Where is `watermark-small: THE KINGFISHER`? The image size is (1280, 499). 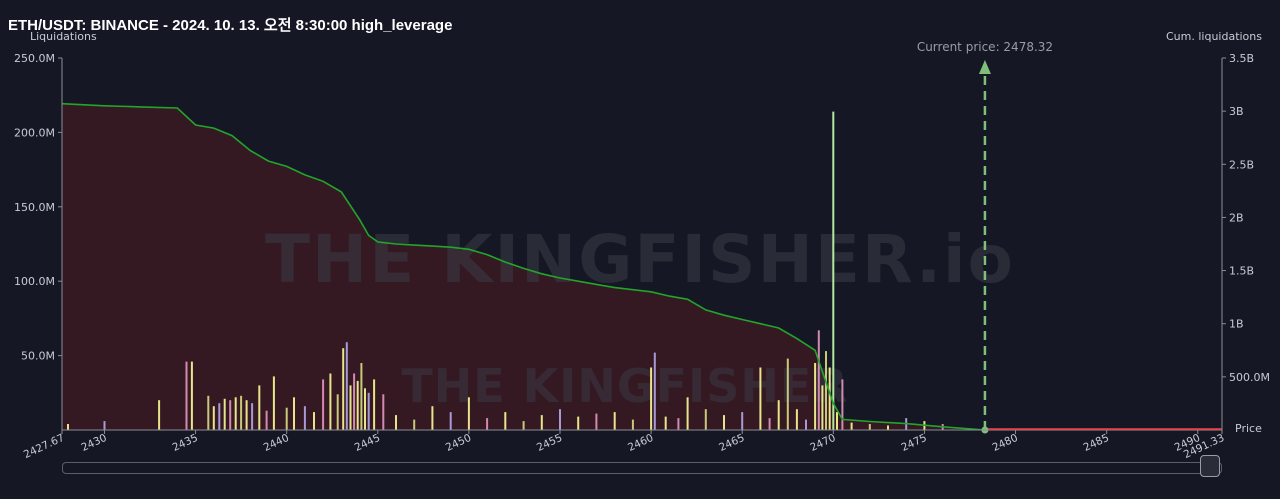
watermark-small: THE KINGFISHER is located at coordinates (624, 386).